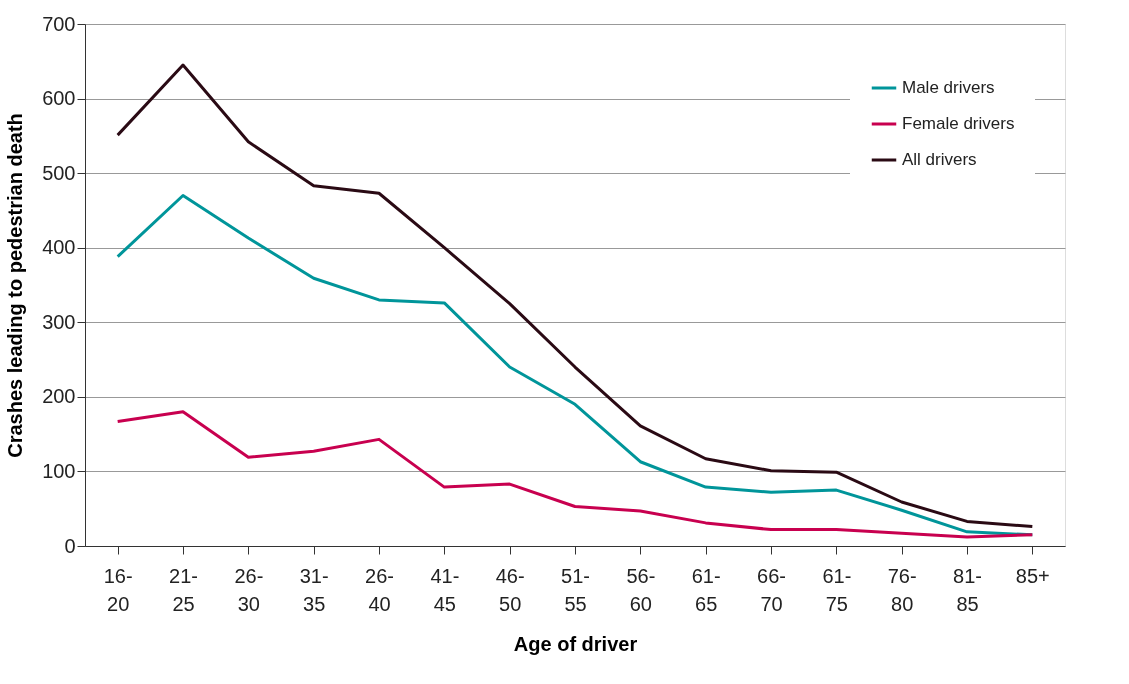  Describe the element at coordinates (59, 172) in the screenshot. I see `y-tick-label: 500` at that location.